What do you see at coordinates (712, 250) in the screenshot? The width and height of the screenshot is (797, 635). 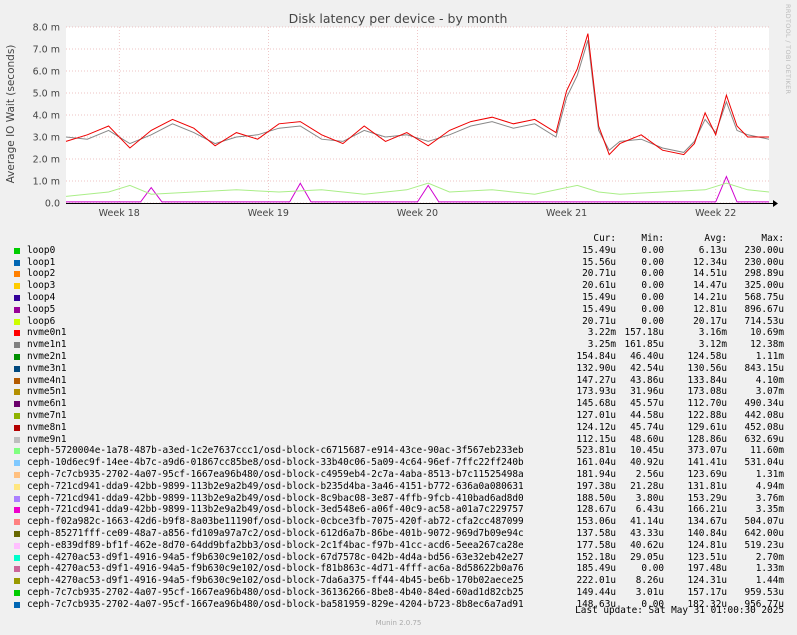 I see `legend-avg: 6.13u` at bounding box center [712, 250].